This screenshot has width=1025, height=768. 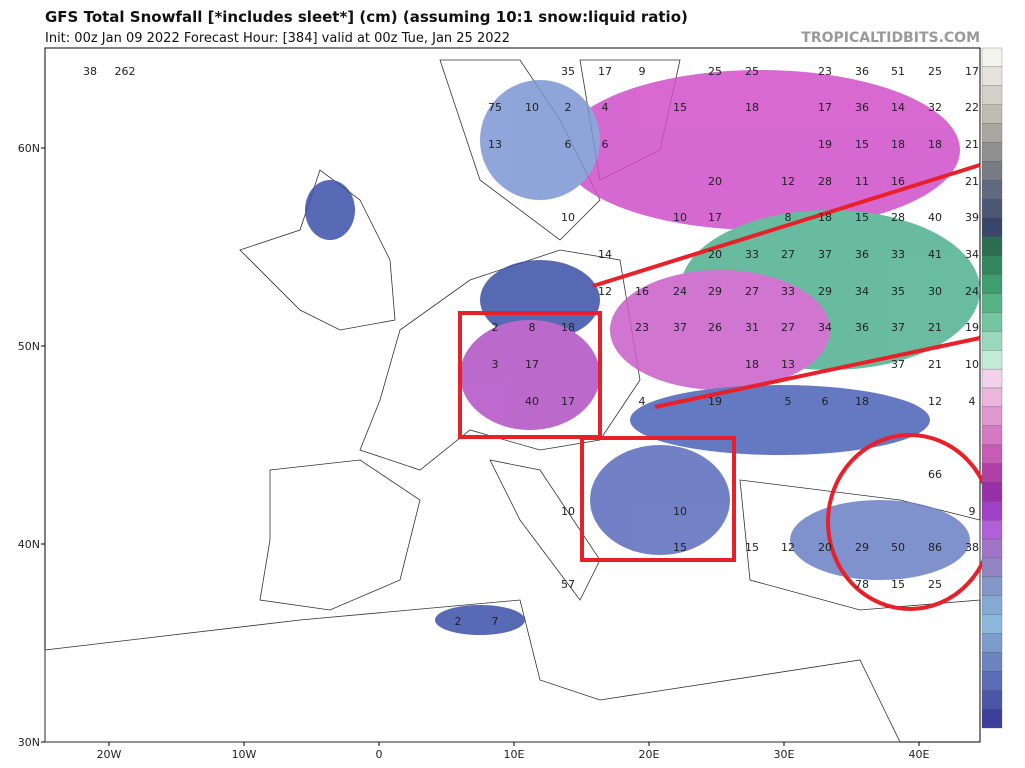 What do you see at coordinates (898, 254) in the screenshot?
I see `snow-label: 33` at bounding box center [898, 254].